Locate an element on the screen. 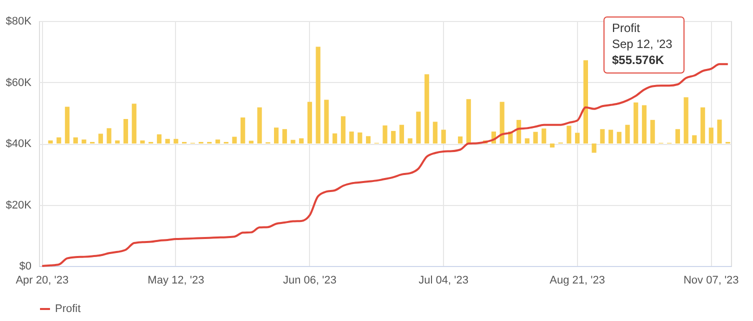 The width and height of the screenshot is (753, 321). x-tick-label: Aug 21, '23 is located at coordinates (577, 280).